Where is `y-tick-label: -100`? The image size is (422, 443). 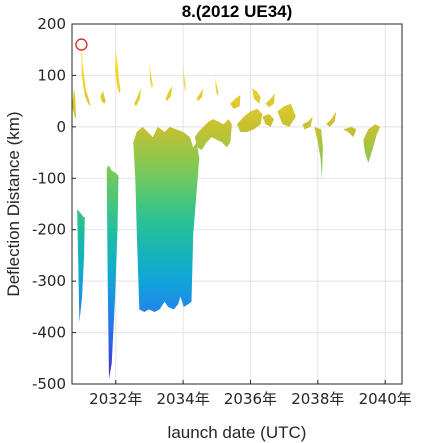 y-tick-label: -100 is located at coordinates (49, 178).